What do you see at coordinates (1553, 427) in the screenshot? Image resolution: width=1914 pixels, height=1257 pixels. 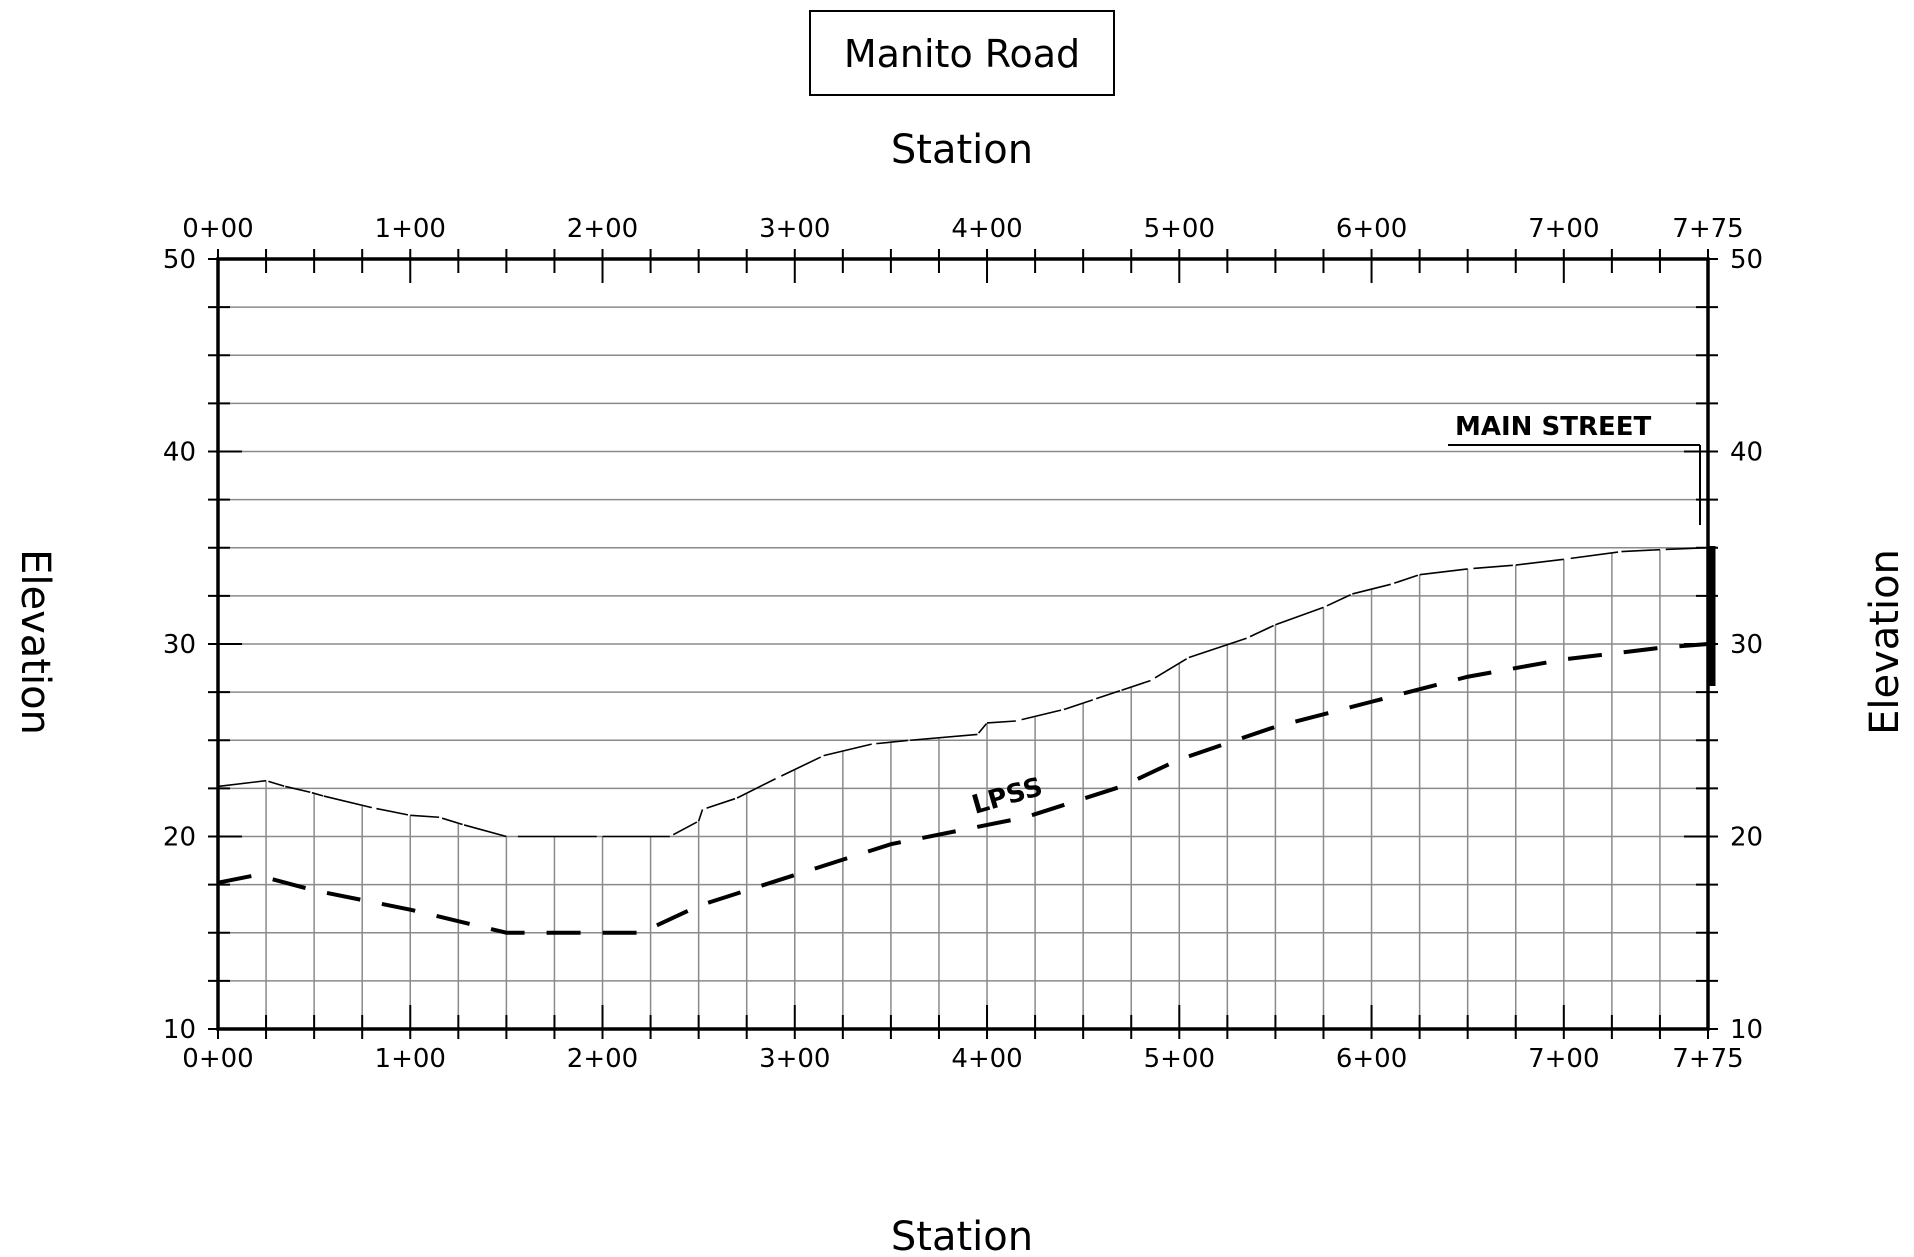 I see `main-street-label: MAIN STREET` at bounding box center [1553, 427].